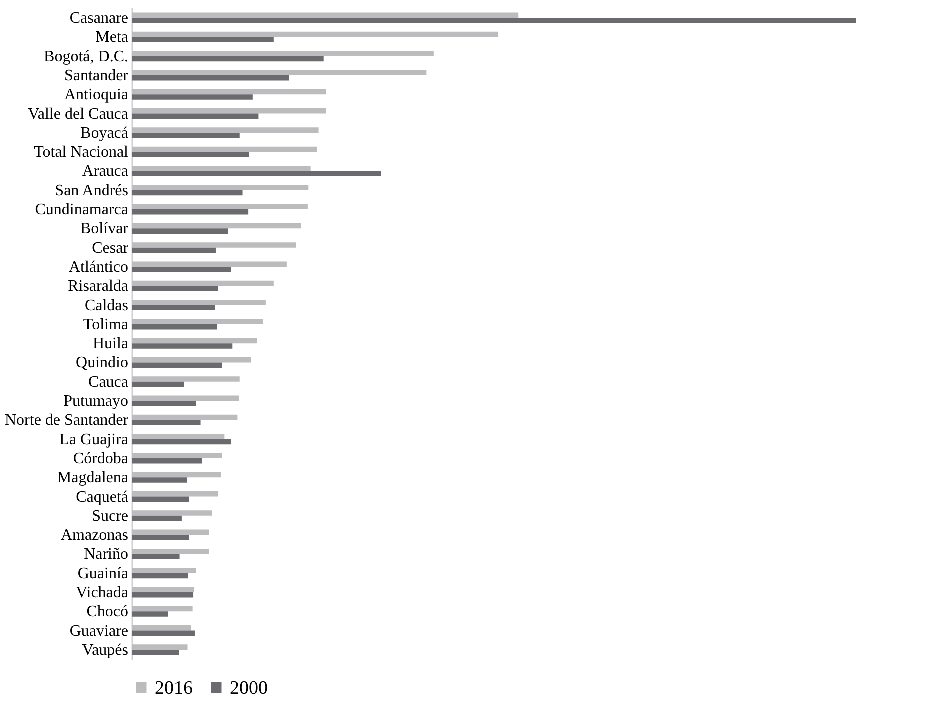 This screenshot has width=940, height=708. What do you see at coordinates (98, 267) in the screenshot?
I see `y-tick-label: Atlántico` at bounding box center [98, 267].